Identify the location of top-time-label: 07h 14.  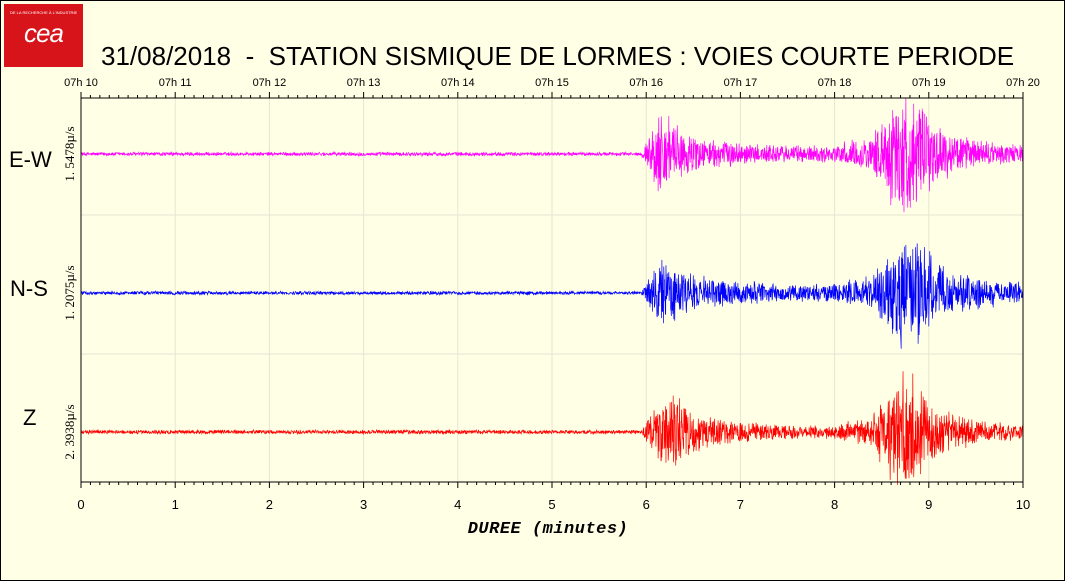
(458, 83).